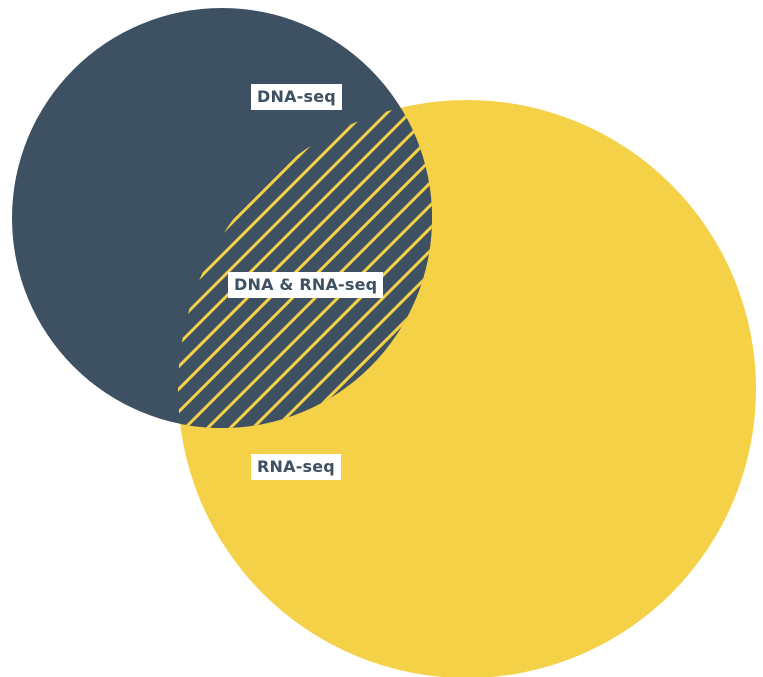  What do you see at coordinates (306, 285) in the screenshot?
I see `intersection-label: DNA & RNA-seq` at bounding box center [306, 285].